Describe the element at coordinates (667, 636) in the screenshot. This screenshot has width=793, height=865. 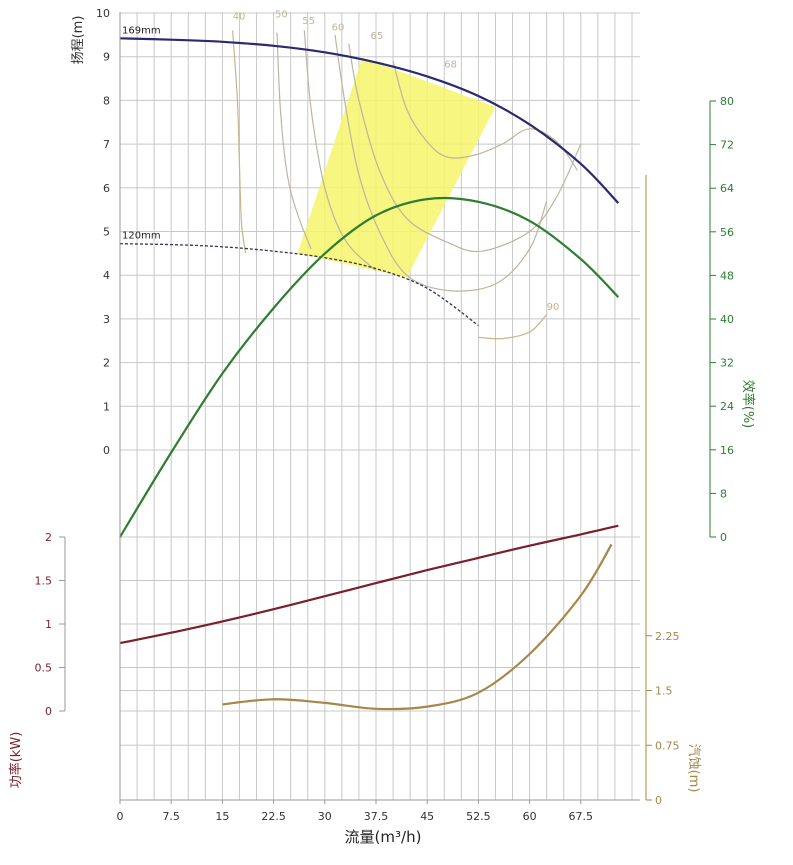
I see `npsh-tick-label: 2.25` at that location.